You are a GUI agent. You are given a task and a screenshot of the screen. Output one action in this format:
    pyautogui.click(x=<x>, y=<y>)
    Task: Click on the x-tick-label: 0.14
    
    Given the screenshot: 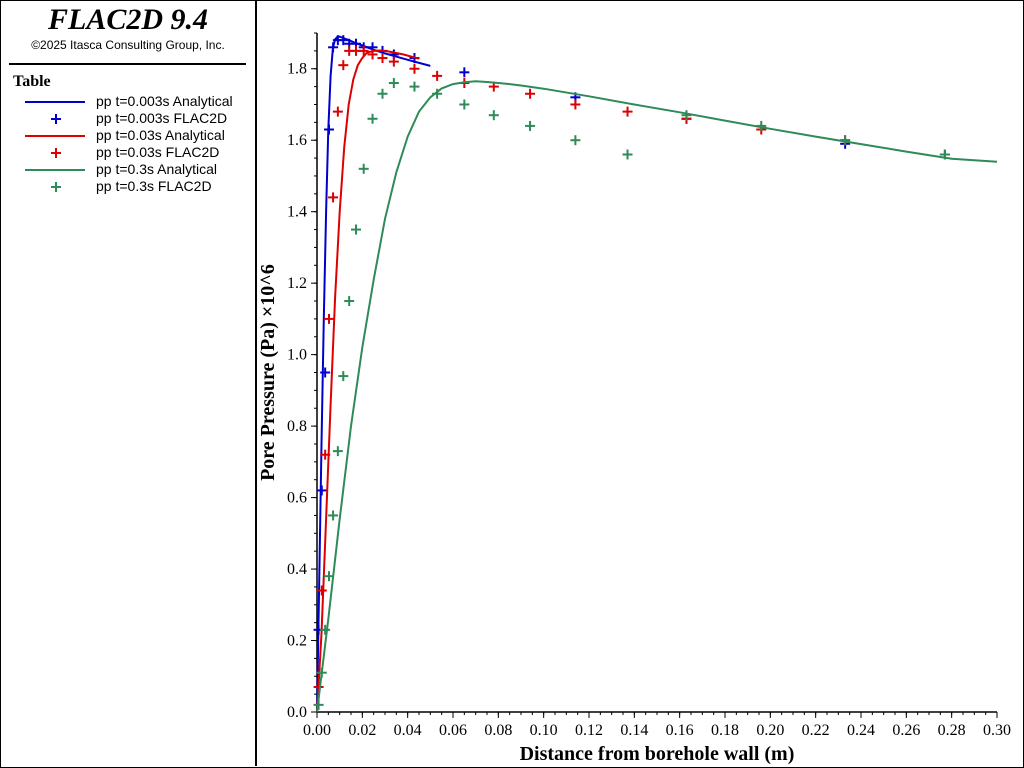 What is the action you would take?
    pyautogui.click(x=634, y=730)
    